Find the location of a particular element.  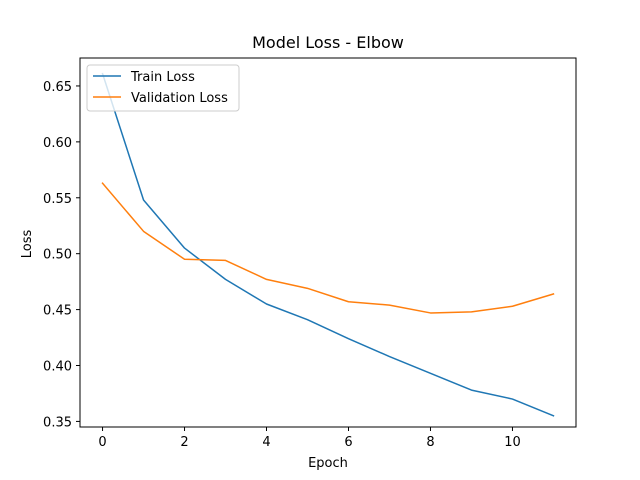

legend-label: Train Loss is located at coordinates (162, 77).